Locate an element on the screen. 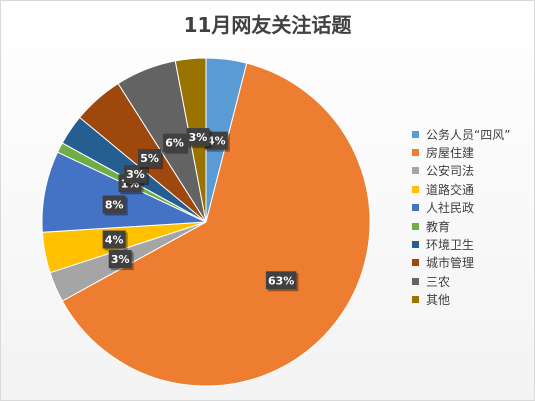  data-label-text: 8% is located at coordinates (114, 204).